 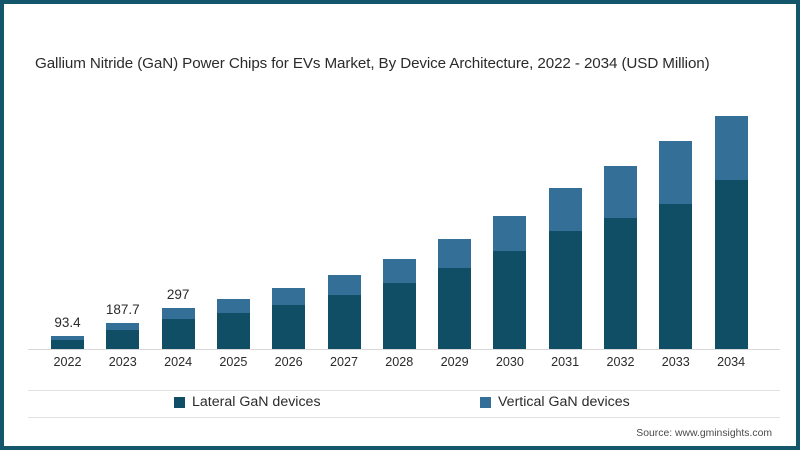 What do you see at coordinates (675, 362) in the screenshot?
I see `x-tick-2033: 2033` at bounding box center [675, 362].